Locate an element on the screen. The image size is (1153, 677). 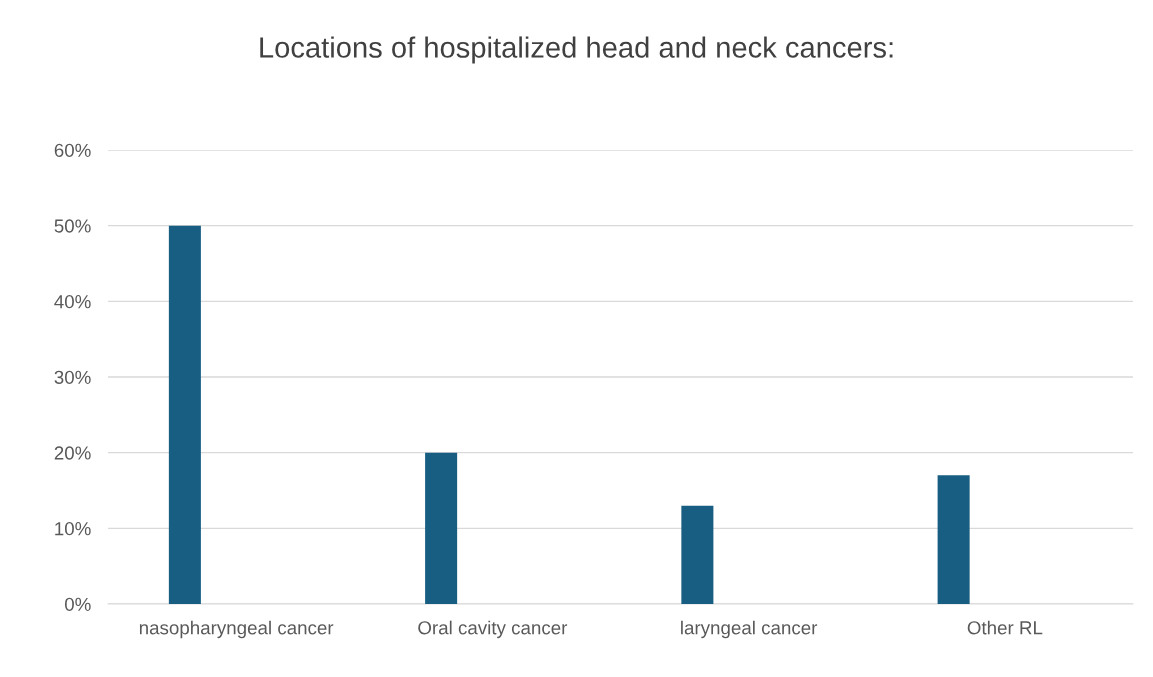
y-tick-label: 60% is located at coordinates (72, 150).